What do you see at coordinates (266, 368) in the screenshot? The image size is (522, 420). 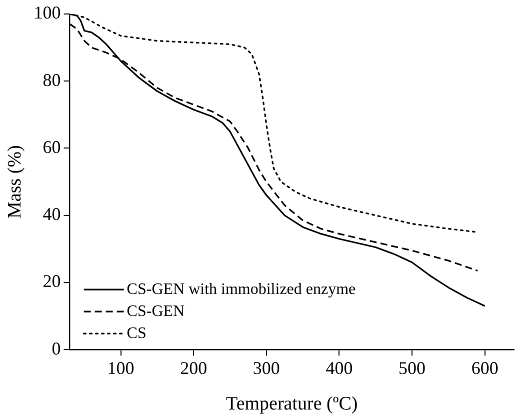 I see `x-tick-label: 300` at bounding box center [266, 368].